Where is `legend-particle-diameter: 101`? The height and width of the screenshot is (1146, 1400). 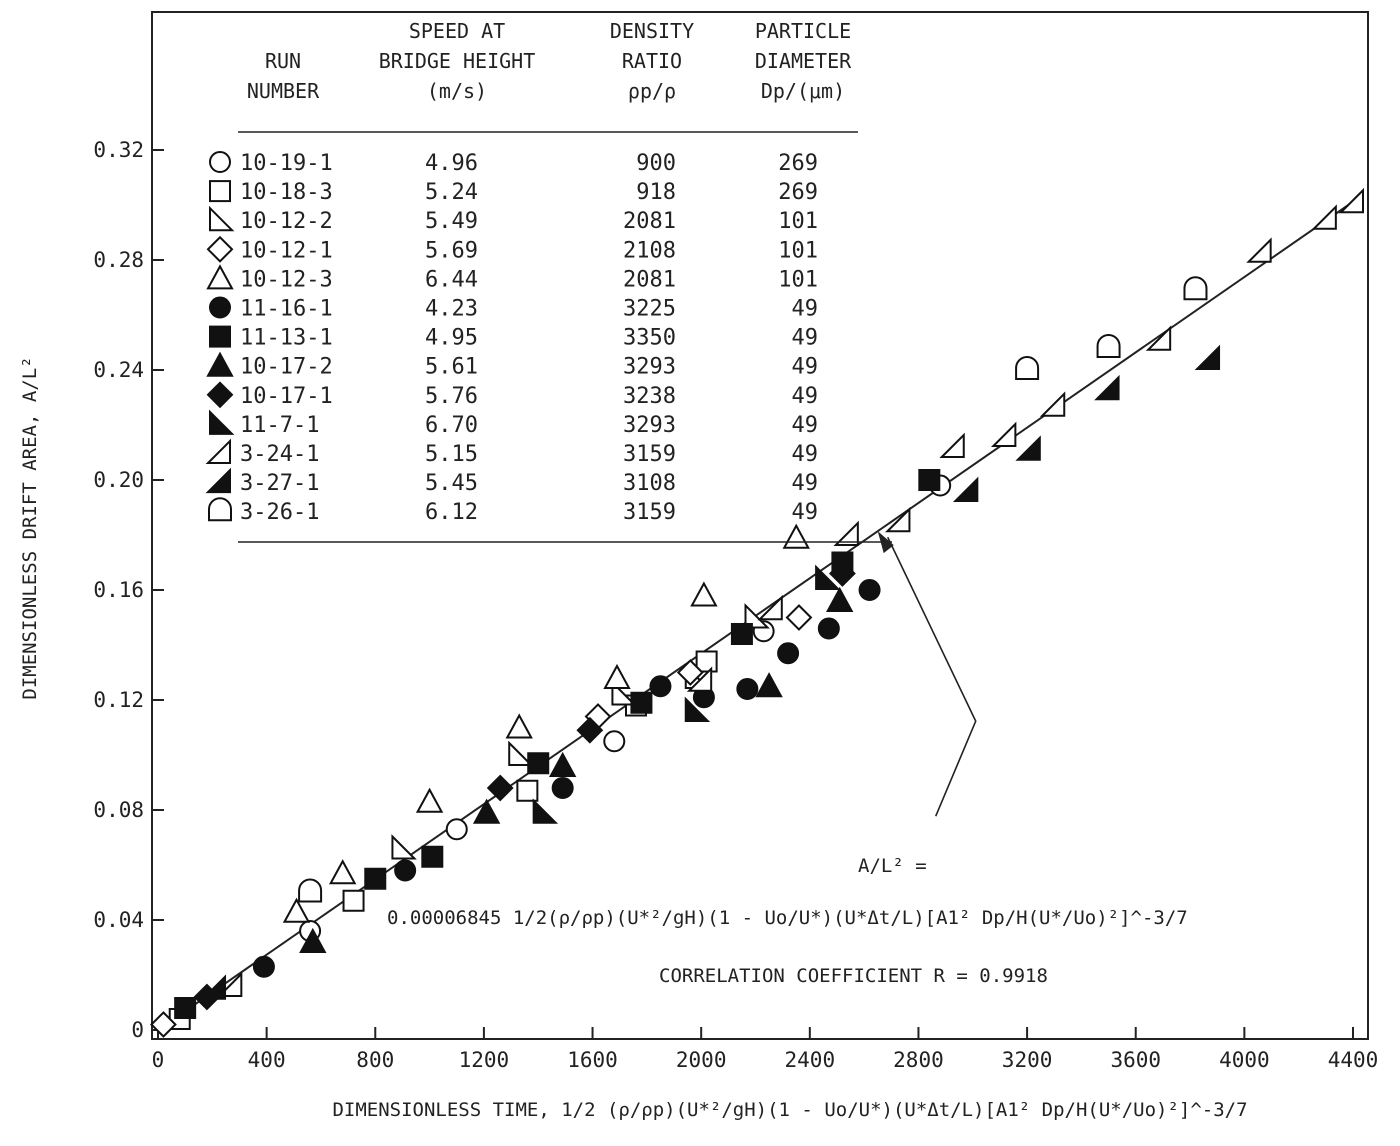
legend-particle-diameter: 101 is located at coordinates (798, 221).